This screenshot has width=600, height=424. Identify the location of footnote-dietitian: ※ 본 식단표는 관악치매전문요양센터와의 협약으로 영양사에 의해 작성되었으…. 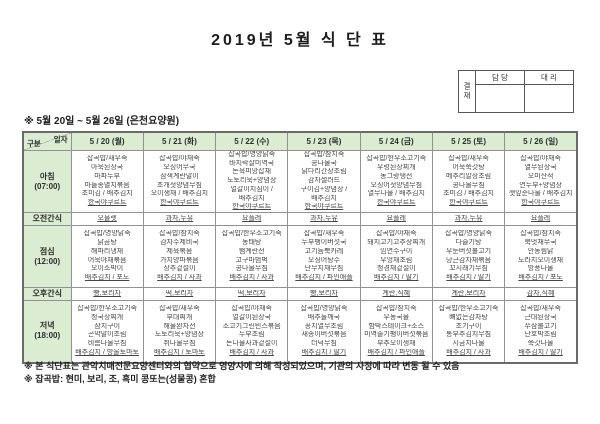
(242, 366).